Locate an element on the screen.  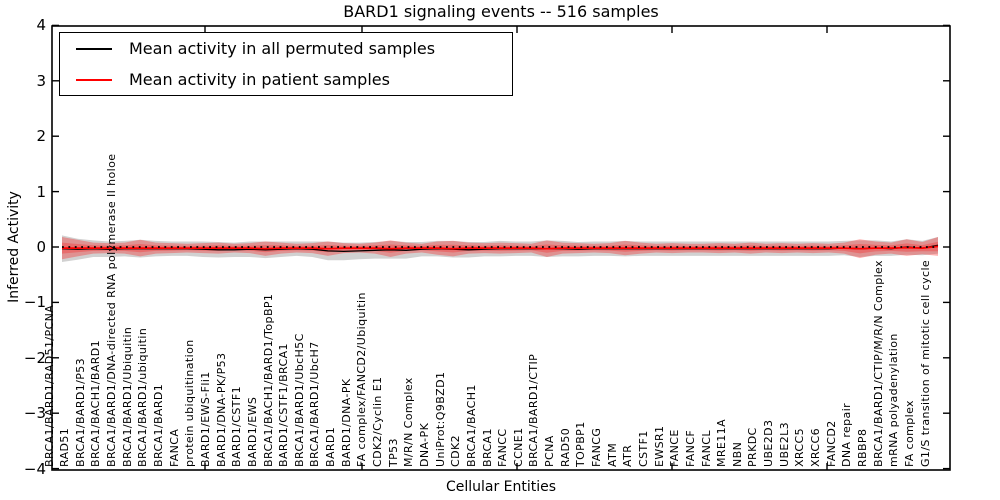
x-category-label: FA complex/FANCD2/Ubiquitin is located at coordinates (362, 379).